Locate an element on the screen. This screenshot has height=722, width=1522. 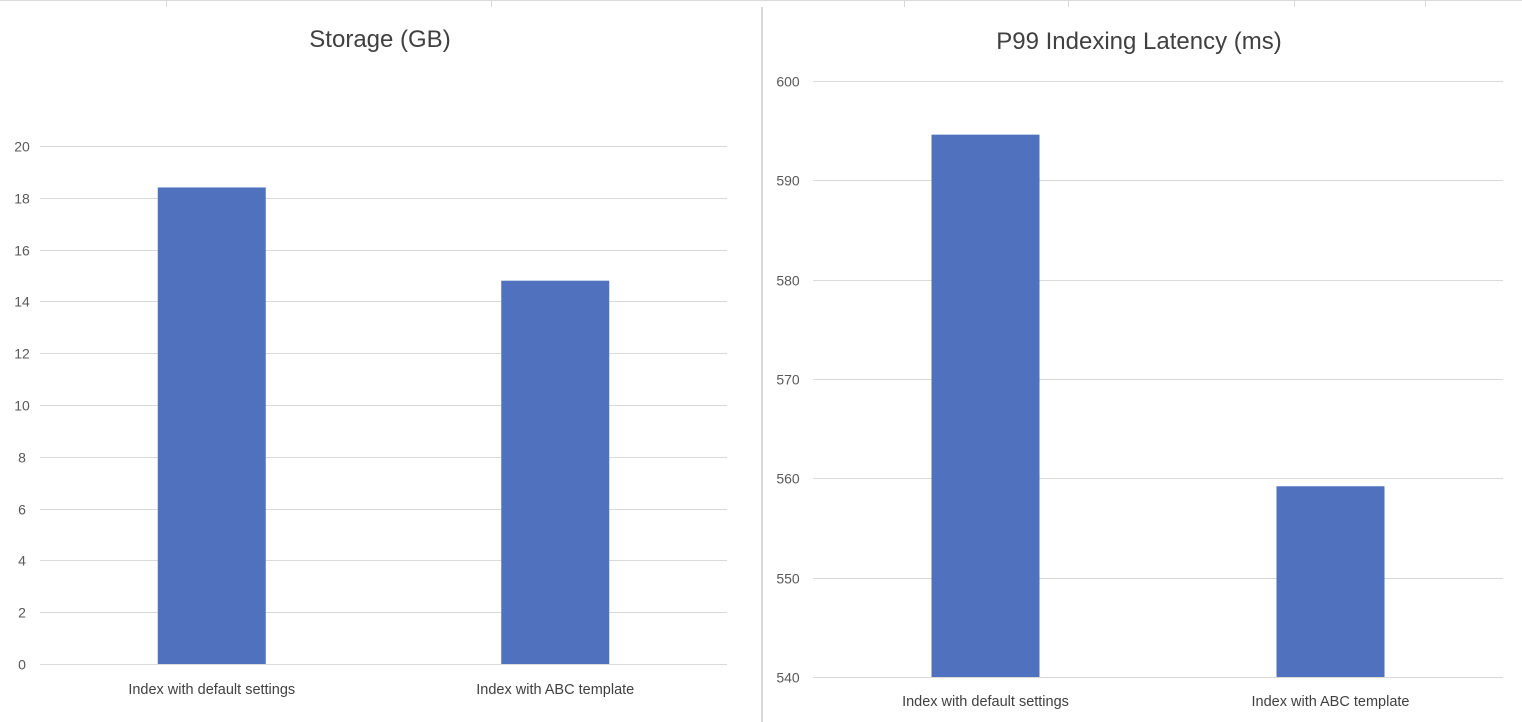
y-tick-label: 16 is located at coordinates (22, 251).